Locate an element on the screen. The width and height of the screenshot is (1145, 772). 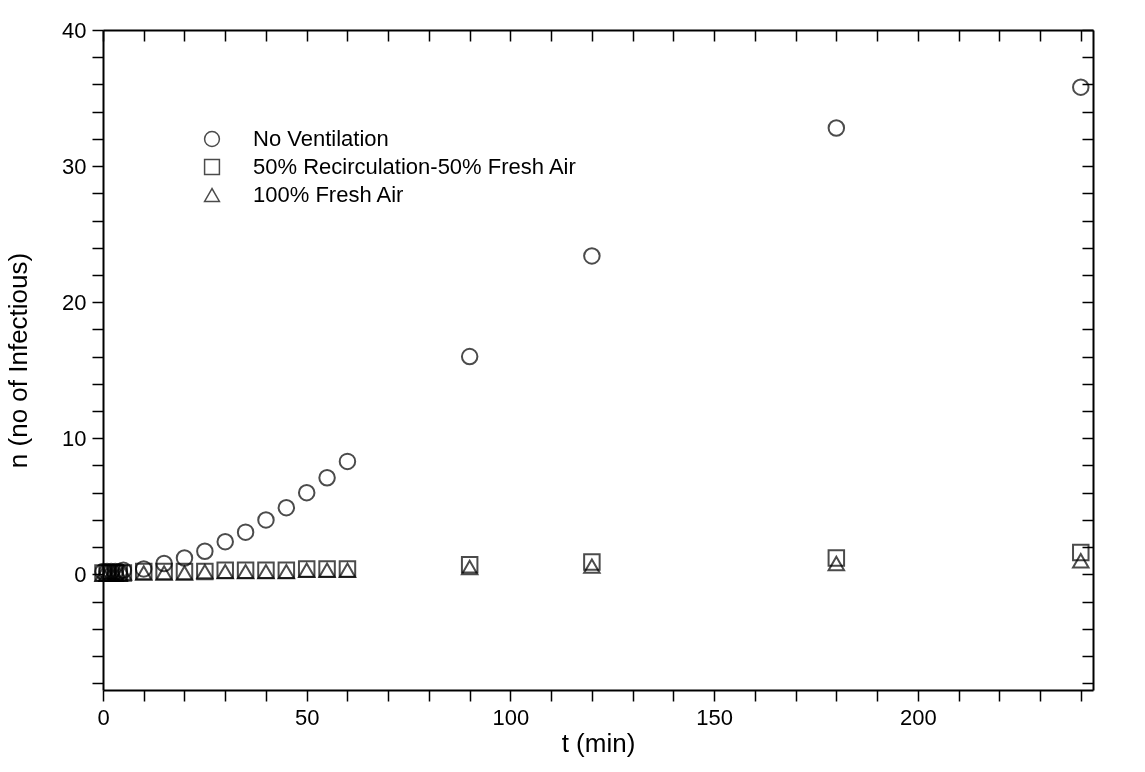
y-tick-label: 30 is located at coordinates (74, 166).